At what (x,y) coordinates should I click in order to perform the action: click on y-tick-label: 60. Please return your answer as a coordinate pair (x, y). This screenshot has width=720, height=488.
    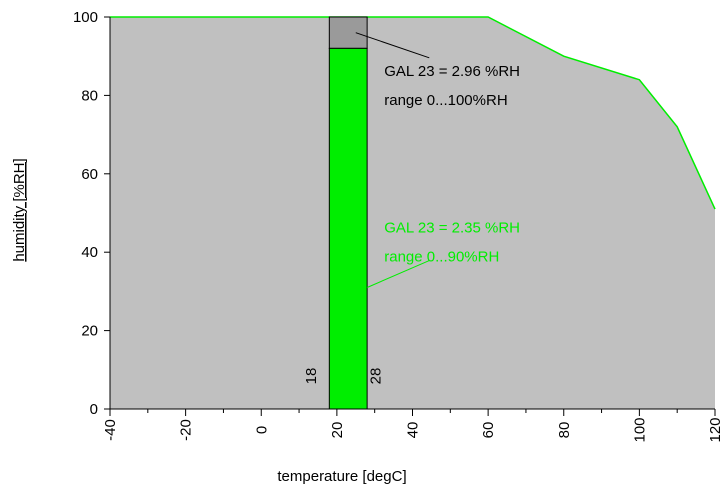
    Looking at the image, I should click on (89, 174).